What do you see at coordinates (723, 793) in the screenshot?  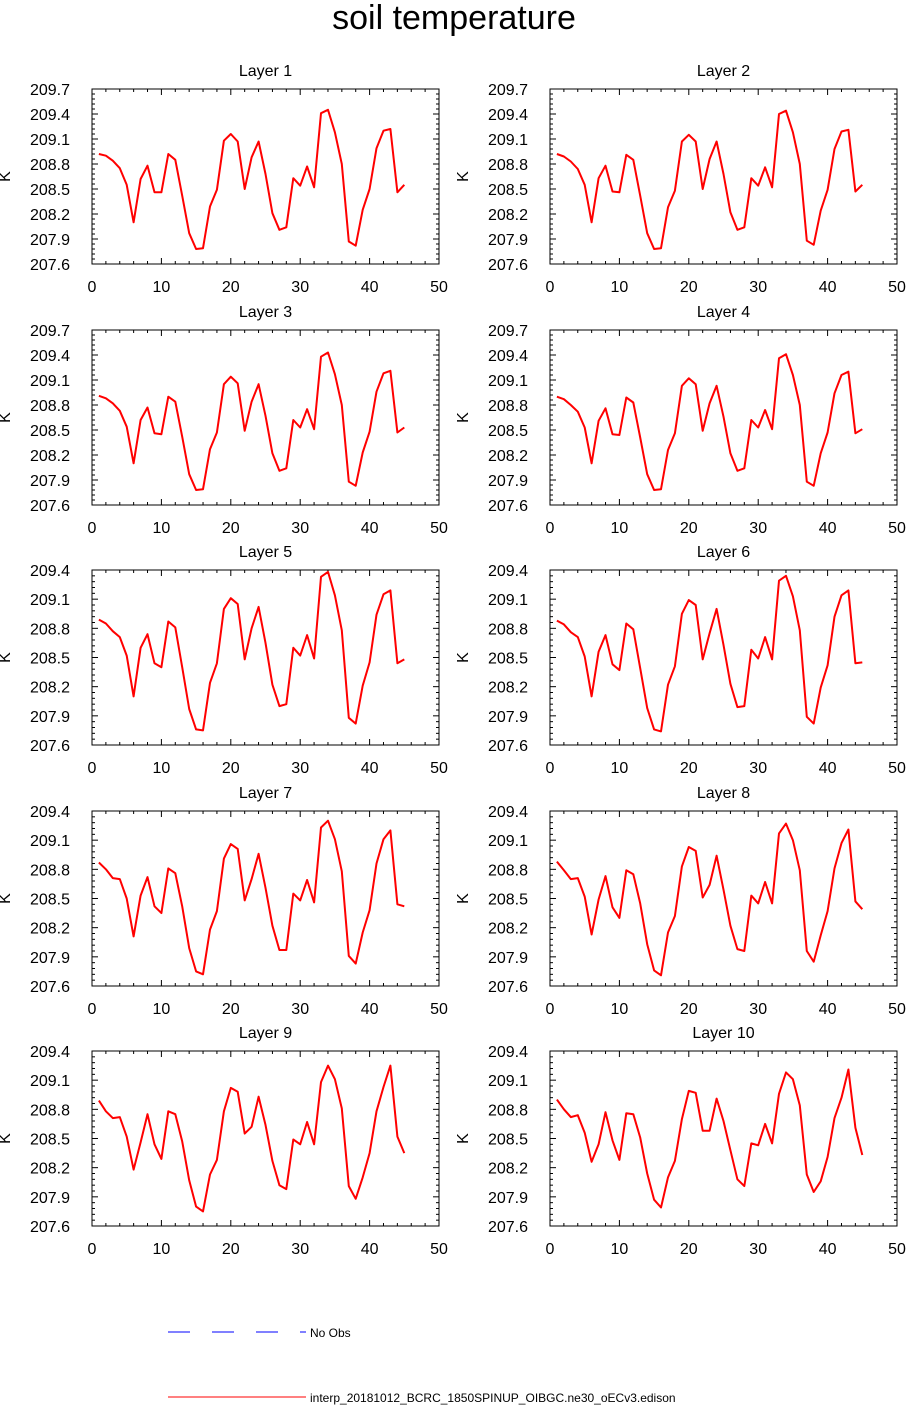 I see `panel-title: Layer 8` at bounding box center [723, 793].